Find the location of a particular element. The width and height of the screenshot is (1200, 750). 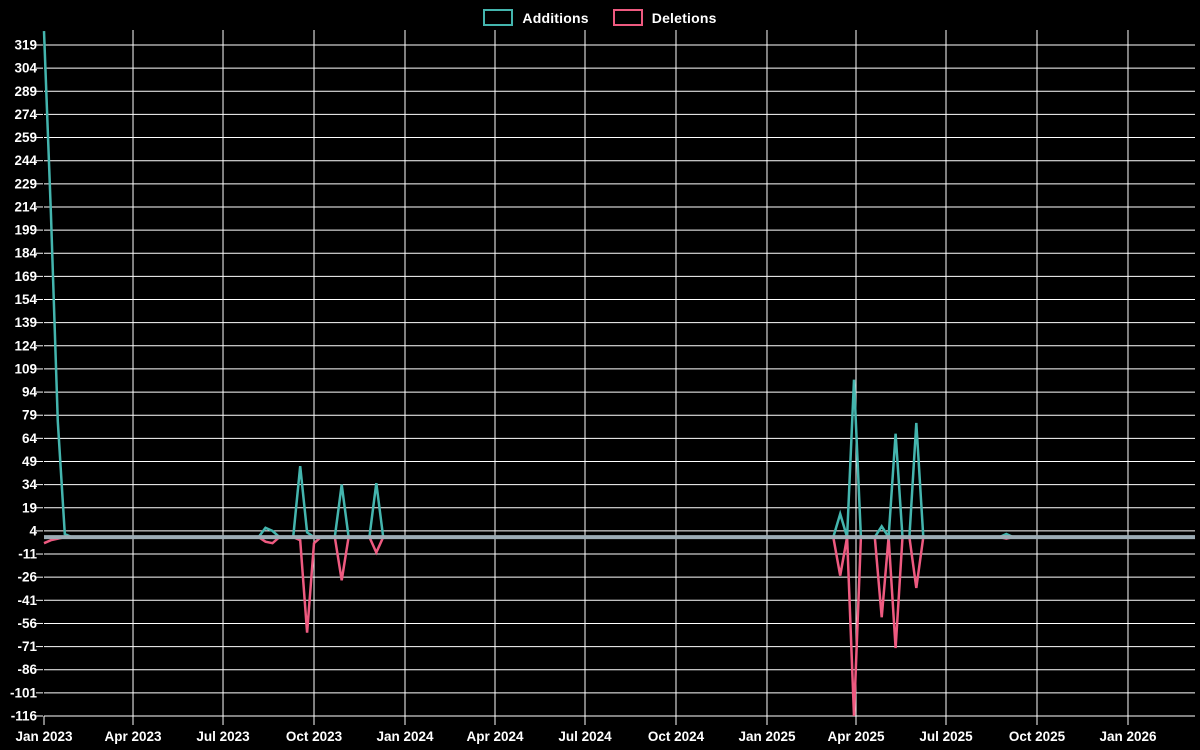

y-tick-label: 199 is located at coordinates (25, 230).